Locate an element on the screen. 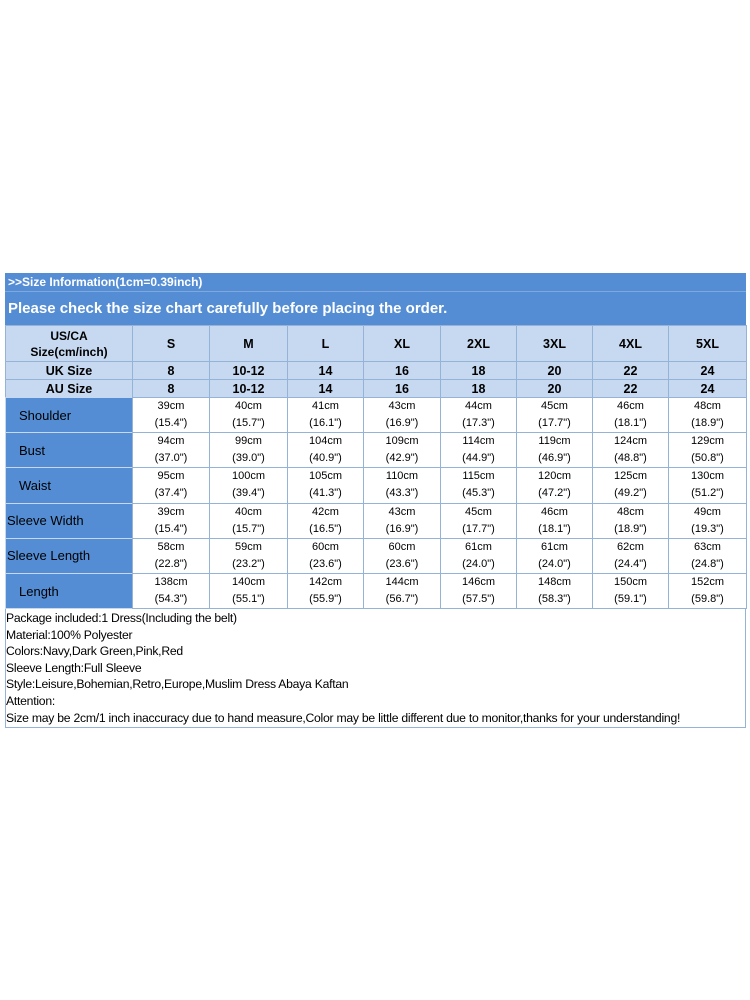 The image size is (750, 1000). inch-value: (57.5") is located at coordinates (478, 599).